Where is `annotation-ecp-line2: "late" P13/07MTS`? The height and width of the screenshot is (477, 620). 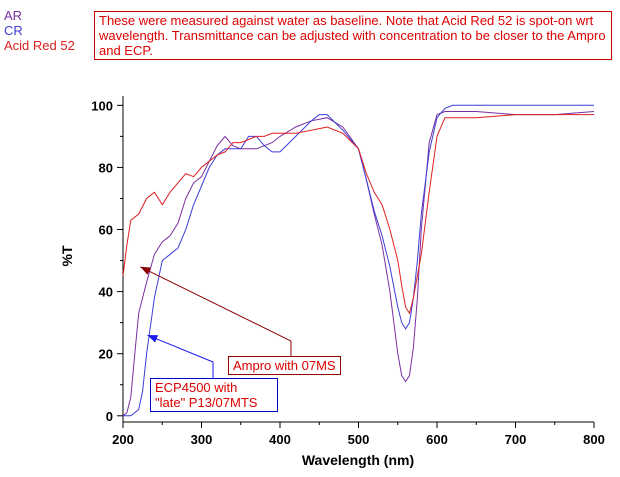 annotation-ecp-line2: "late" P13/07MTS is located at coordinates (206, 402).